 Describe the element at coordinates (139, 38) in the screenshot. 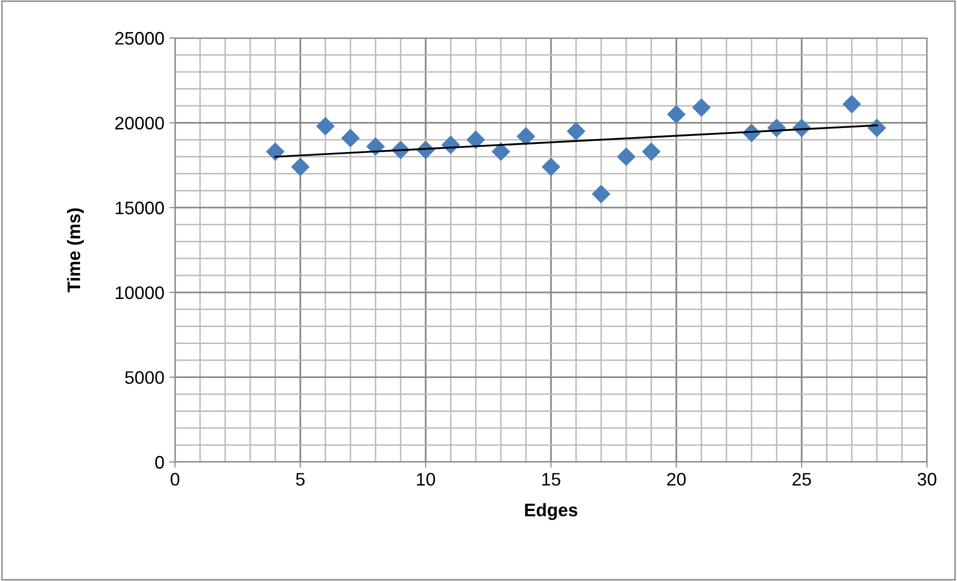

I see `y-tick-label: 25000` at that location.